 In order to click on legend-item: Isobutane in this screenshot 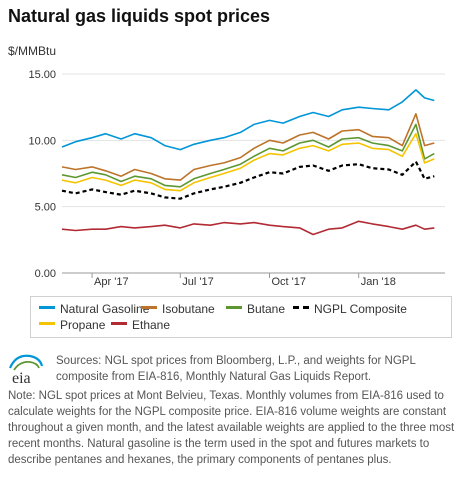, I will do `click(178, 309)`.